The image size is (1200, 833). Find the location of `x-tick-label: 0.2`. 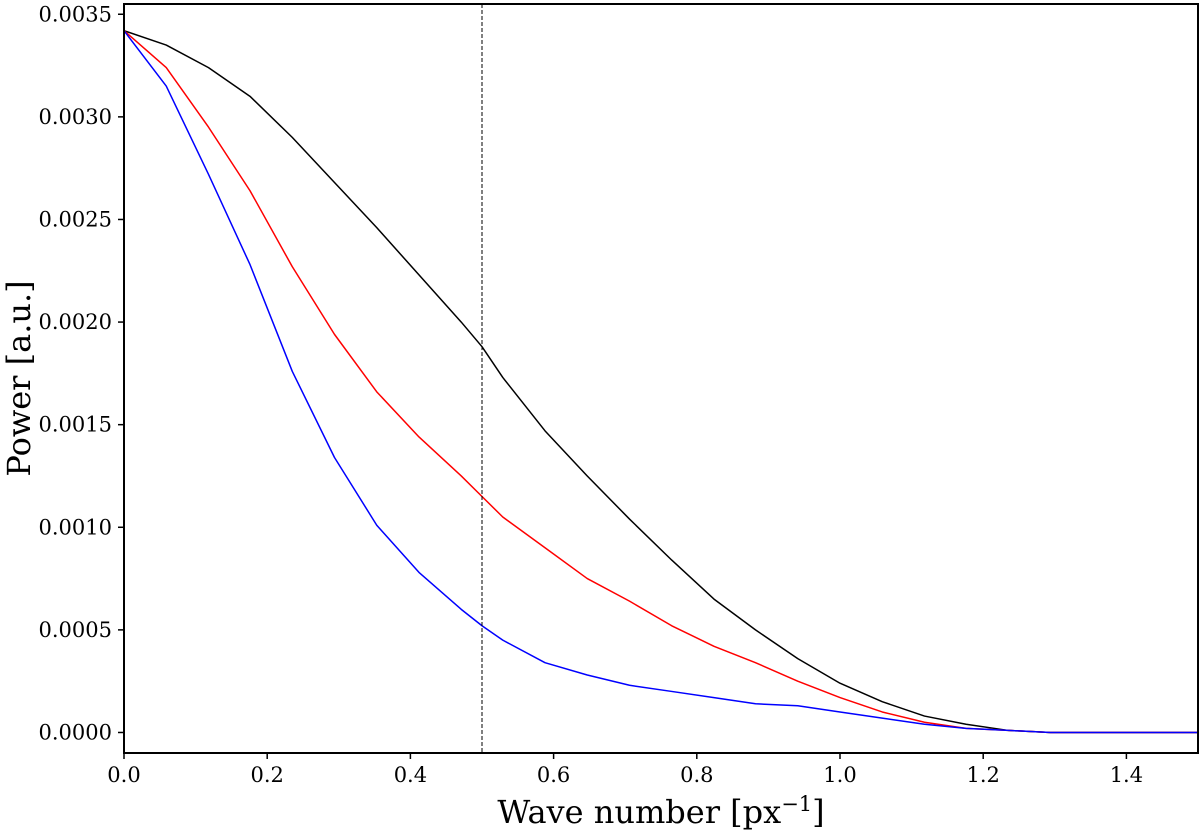

x-tick-label: 0.2 is located at coordinates (266, 775).